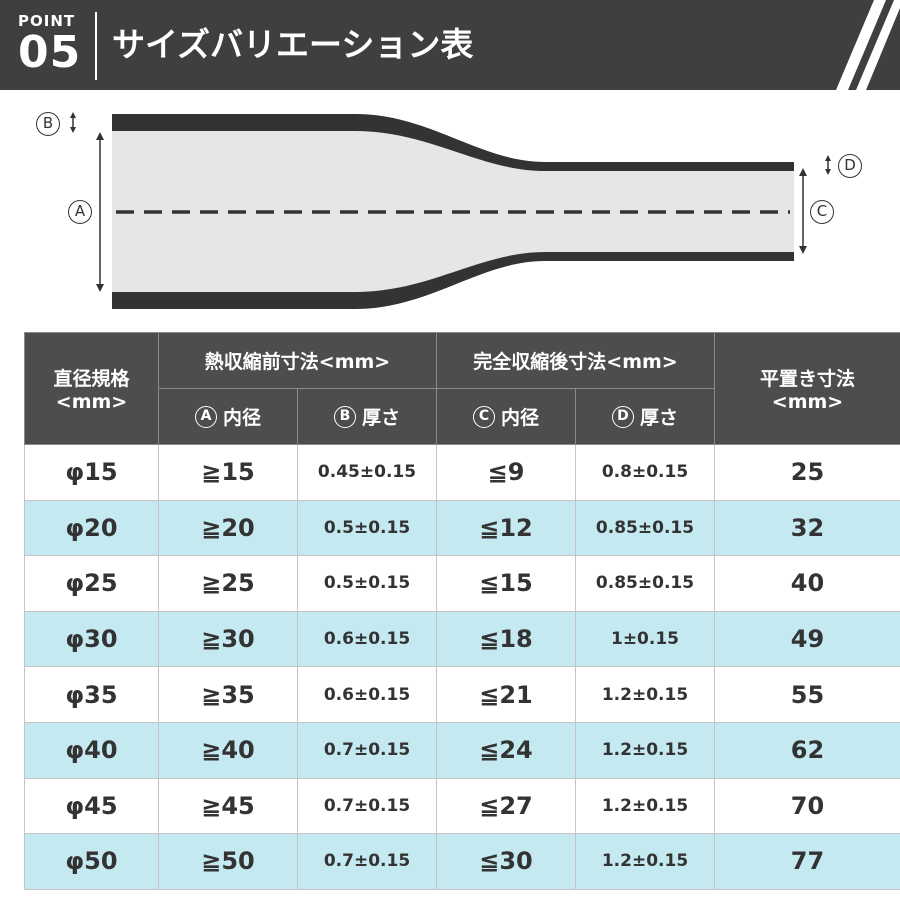  What do you see at coordinates (822, 212) in the screenshot?
I see `label-c-circle: C` at bounding box center [822, 212].